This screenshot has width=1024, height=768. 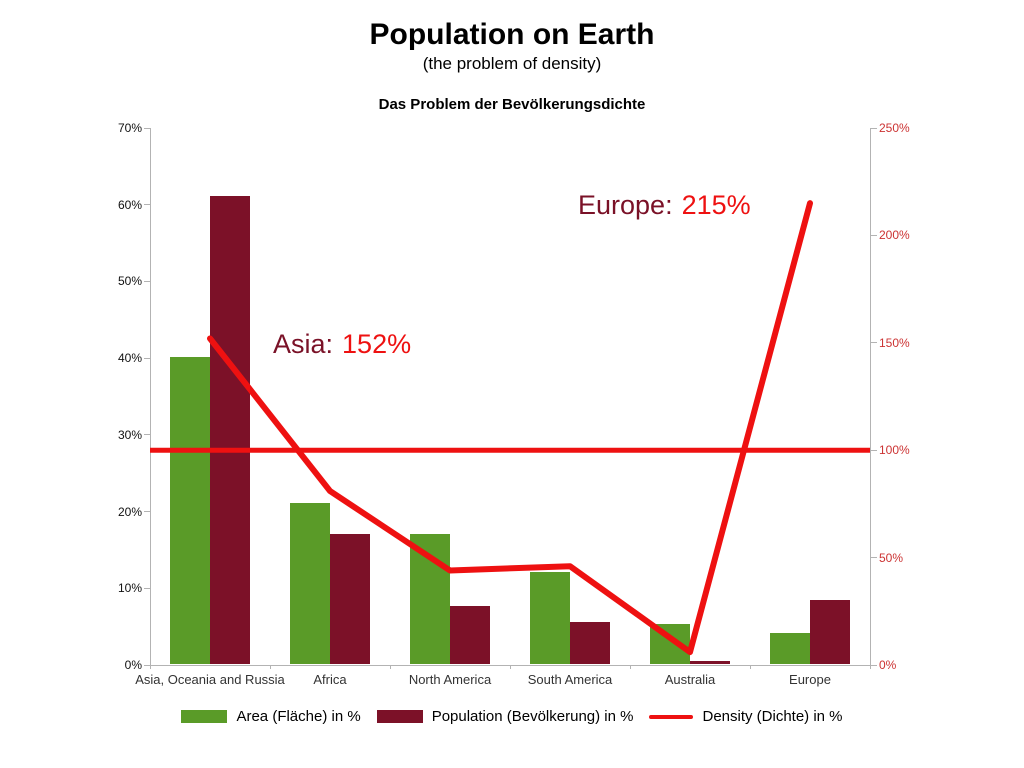 I want to click on legend-item-area: Area (Fläche) in %, so click(x=271, y=716).